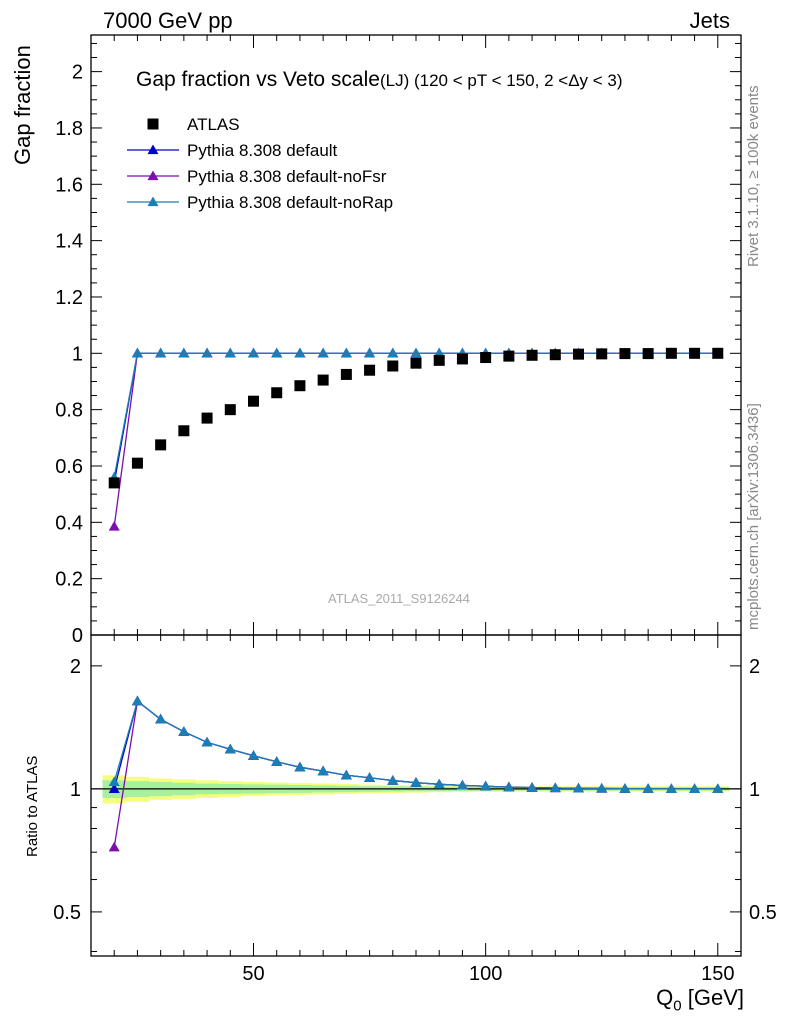 The width and height of the screenshot is (786, 1024). I want to click on x-tick-label: 50, so click(253, 974).